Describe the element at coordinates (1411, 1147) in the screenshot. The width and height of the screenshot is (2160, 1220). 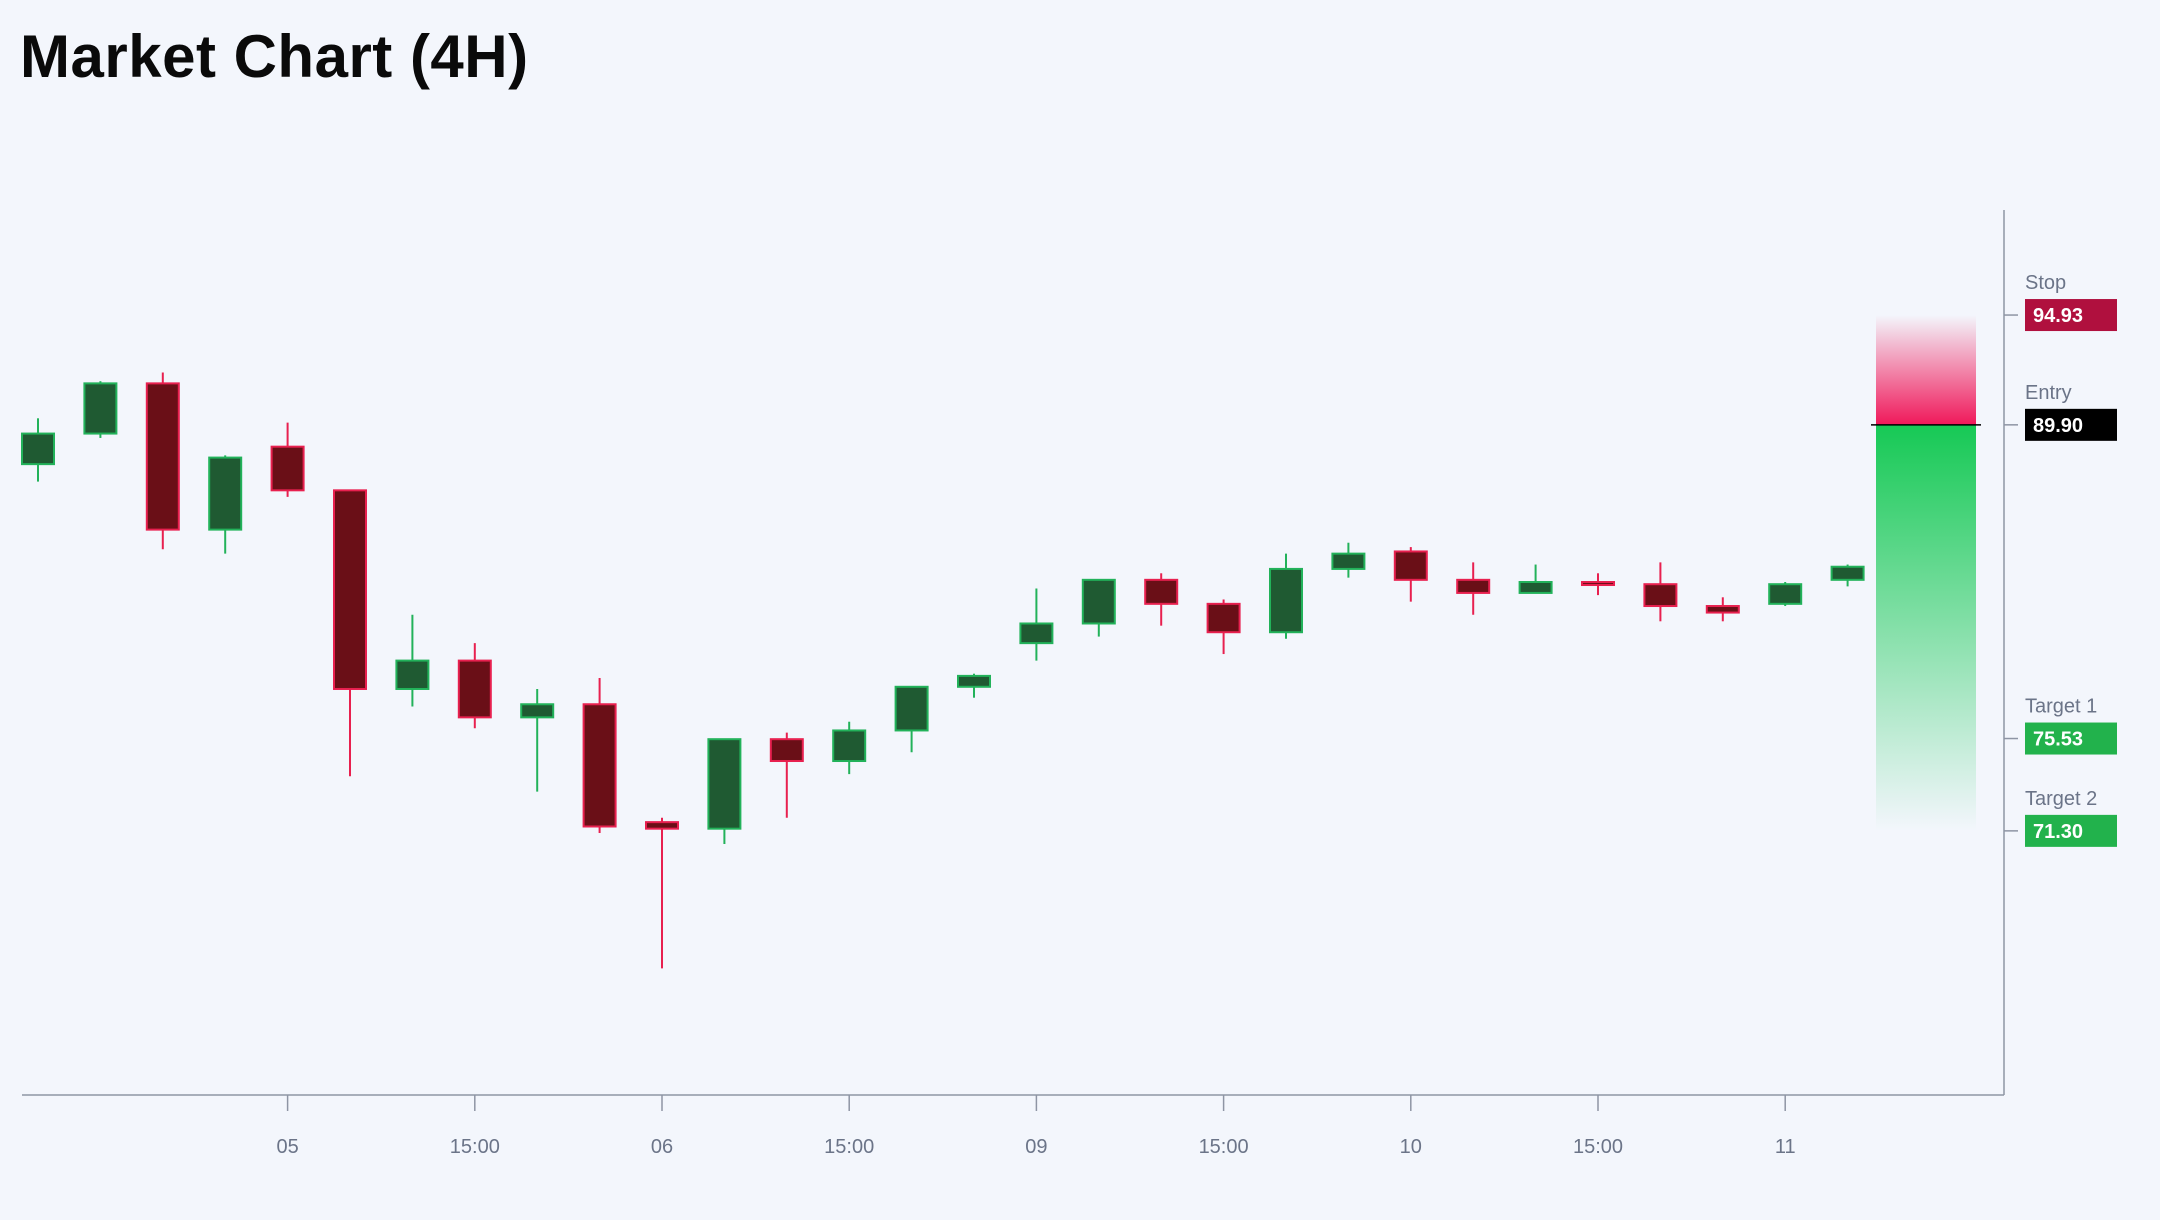
I see `x-tick-label: 10` at that location.